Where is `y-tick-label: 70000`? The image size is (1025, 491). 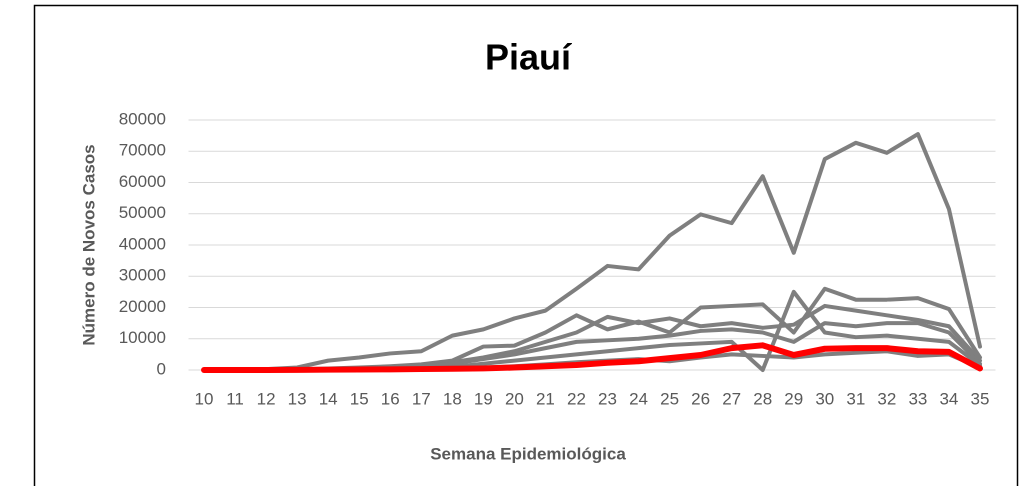 y-tick-label: 70000 is located at coordinates (142, 150).